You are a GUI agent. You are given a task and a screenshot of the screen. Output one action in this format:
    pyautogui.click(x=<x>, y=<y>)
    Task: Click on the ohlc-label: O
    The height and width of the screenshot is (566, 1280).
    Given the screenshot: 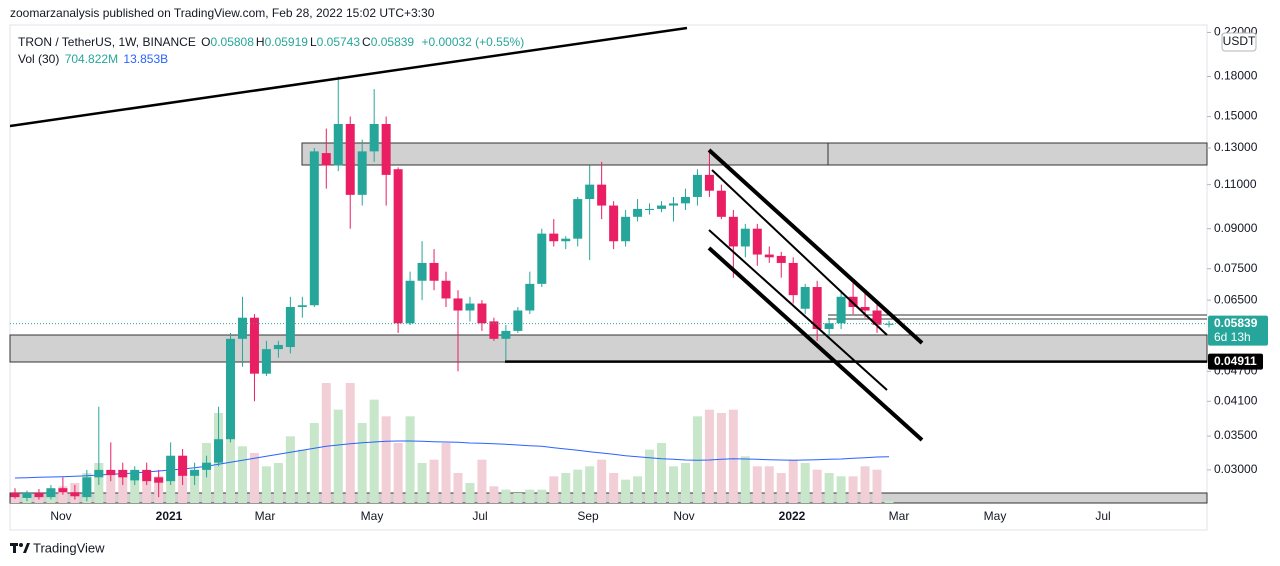 What is the action you would take?
    pyautogui.click(x=206, y=42)
    